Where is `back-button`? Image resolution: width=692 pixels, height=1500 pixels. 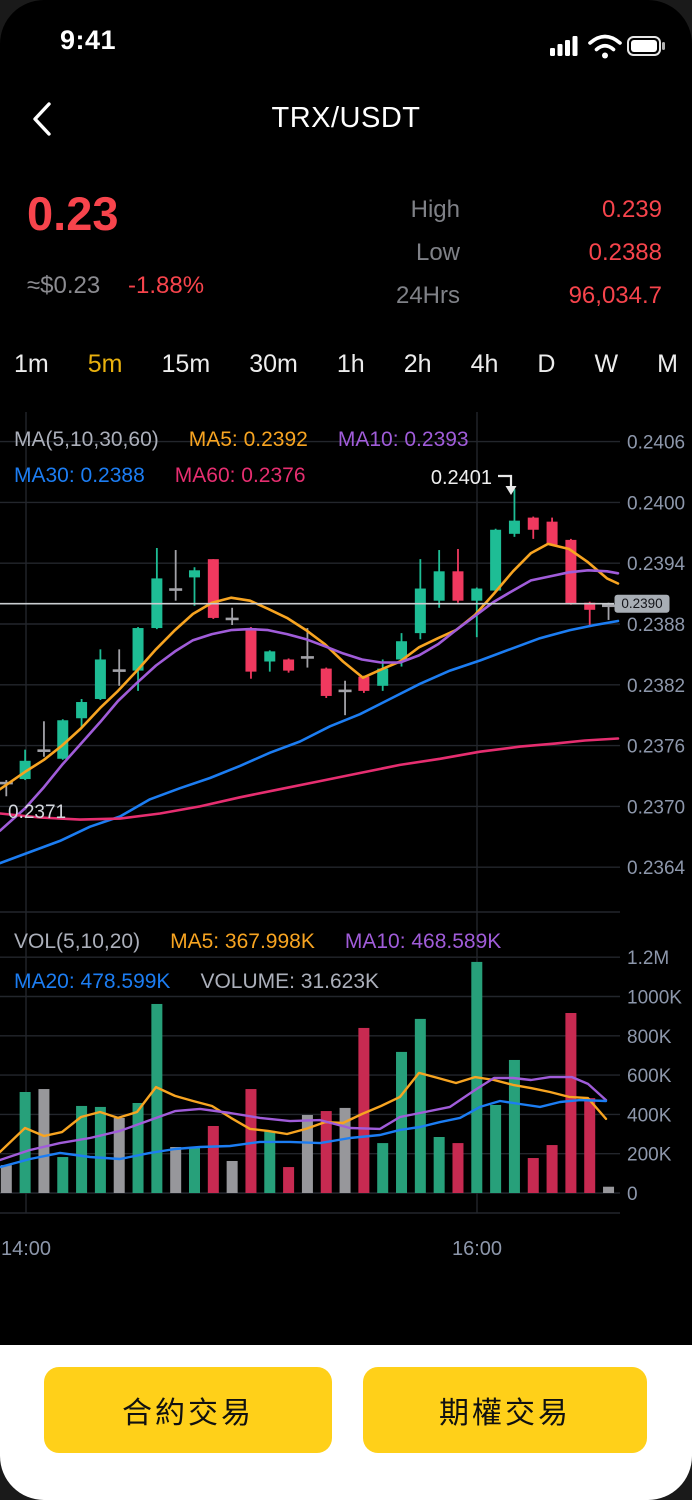
back-button is located at coordinates (44, 119).